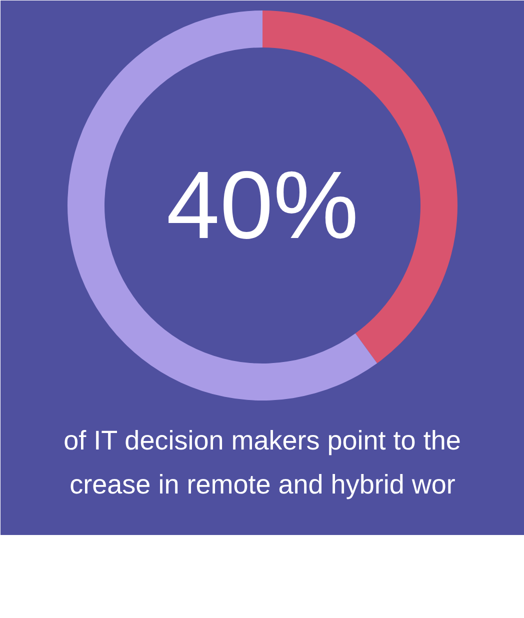  Describe the element at coordinates (262, 441) in the screenshot. I see `text: of IT decision makers point to the` at that location.